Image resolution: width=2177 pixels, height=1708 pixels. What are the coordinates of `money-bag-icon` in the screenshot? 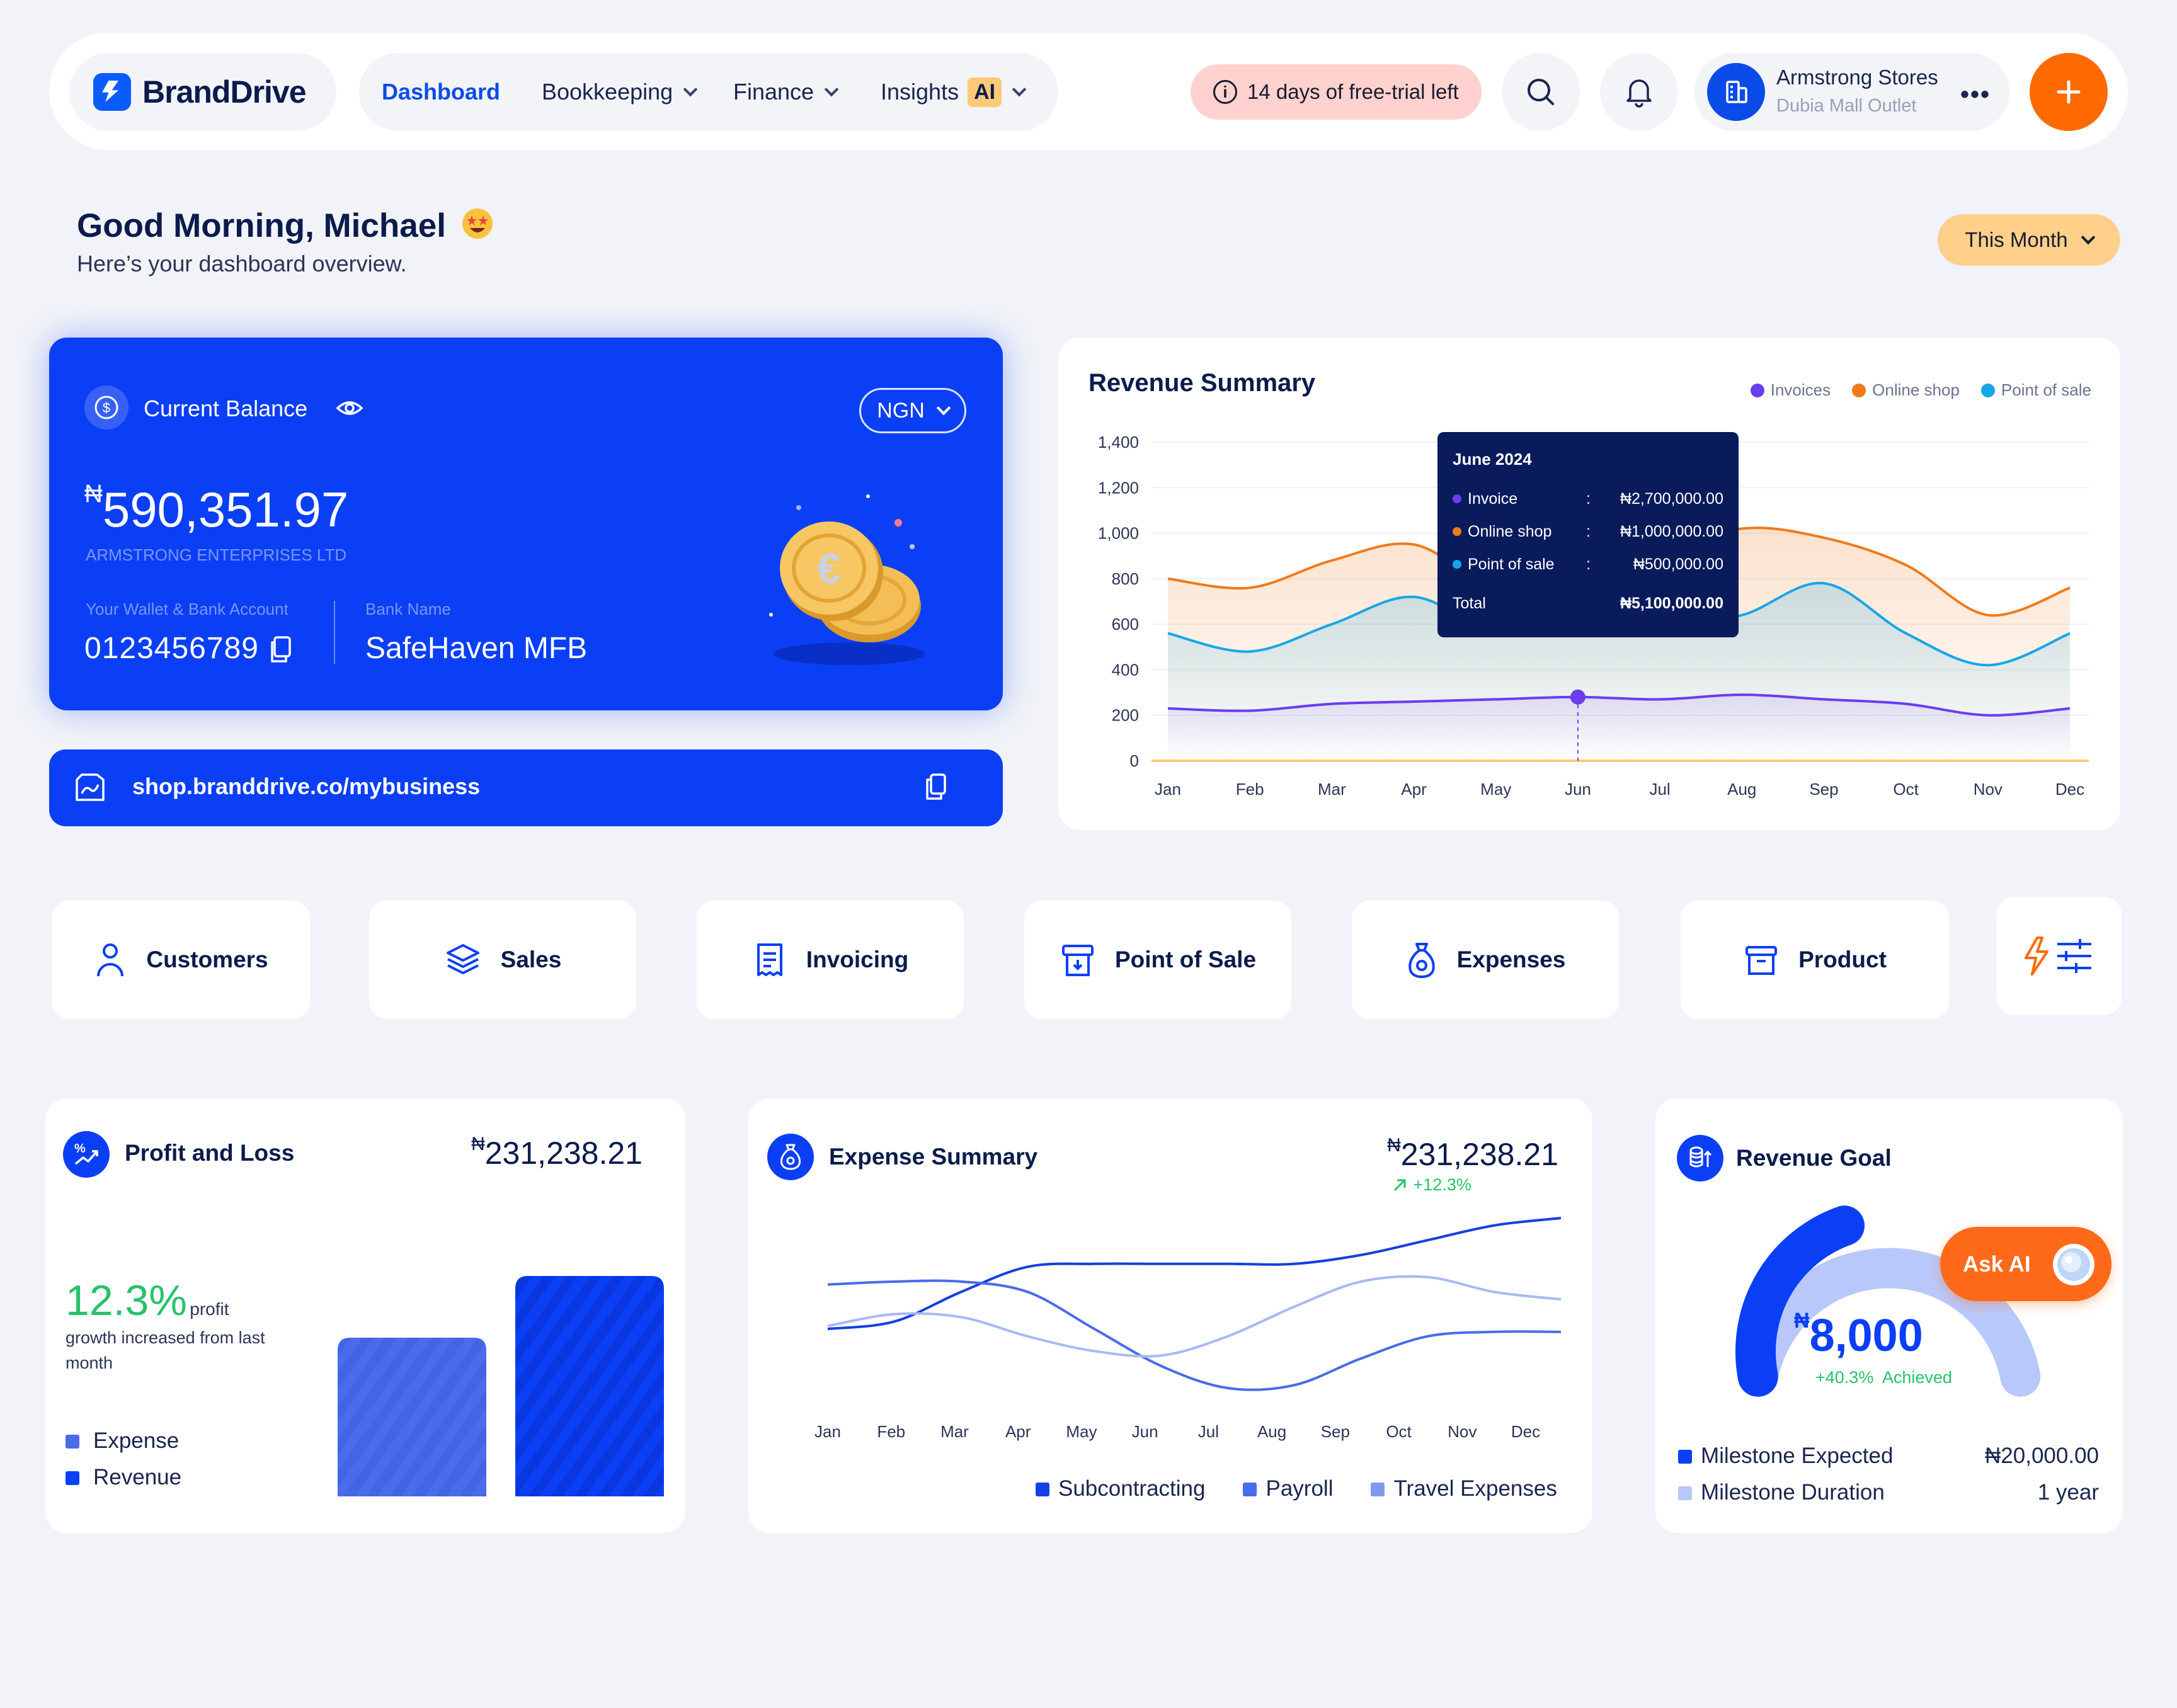 It's located at (790, 1157).